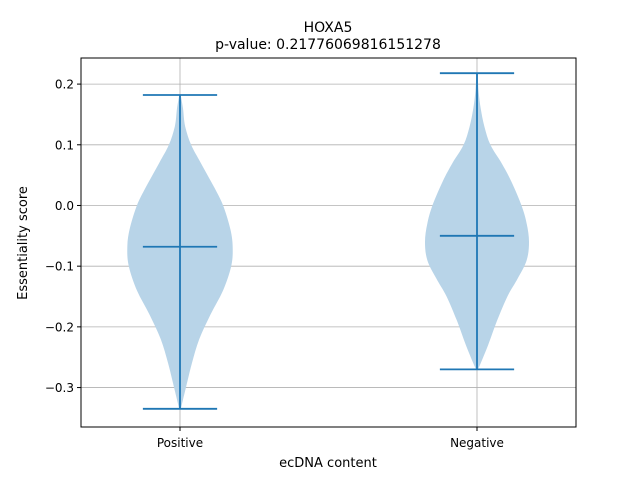 The height and width of the screenshot is (484, 640). I want to click on y-tick-label: 0.0, so click(64, 206).